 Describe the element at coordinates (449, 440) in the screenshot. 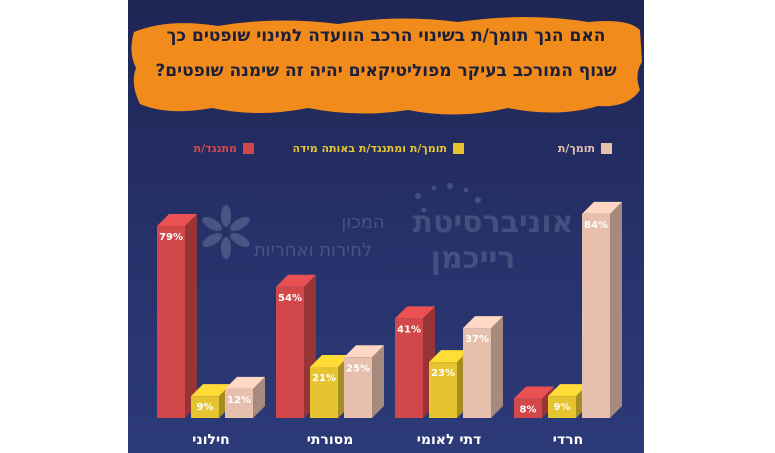

I see `category-label: דתי לאומי` at that location.